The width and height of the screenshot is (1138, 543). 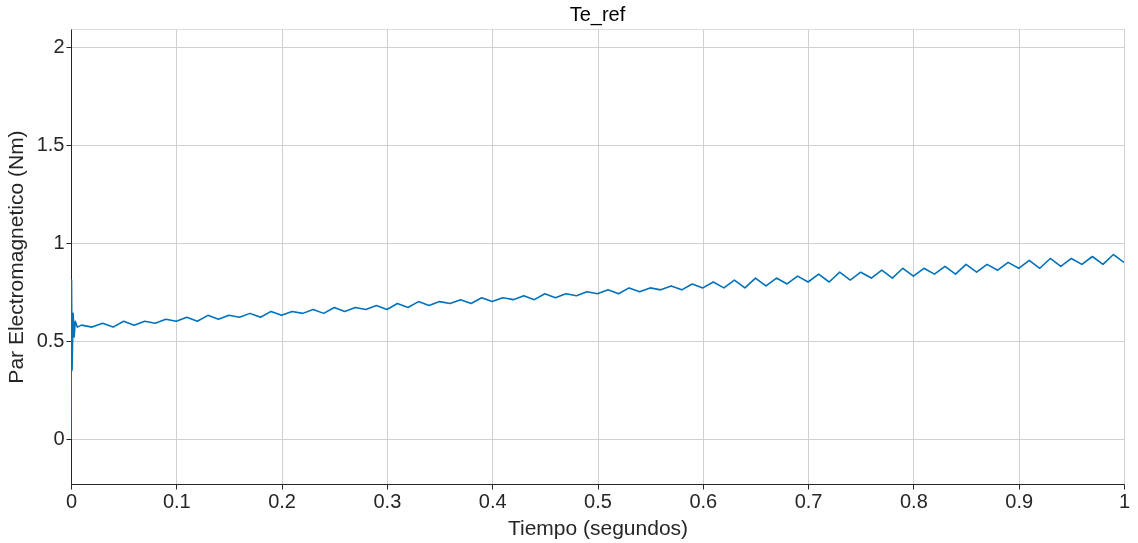 I want to click on x-tick-label: 0.4, so click(x=492, y=500).